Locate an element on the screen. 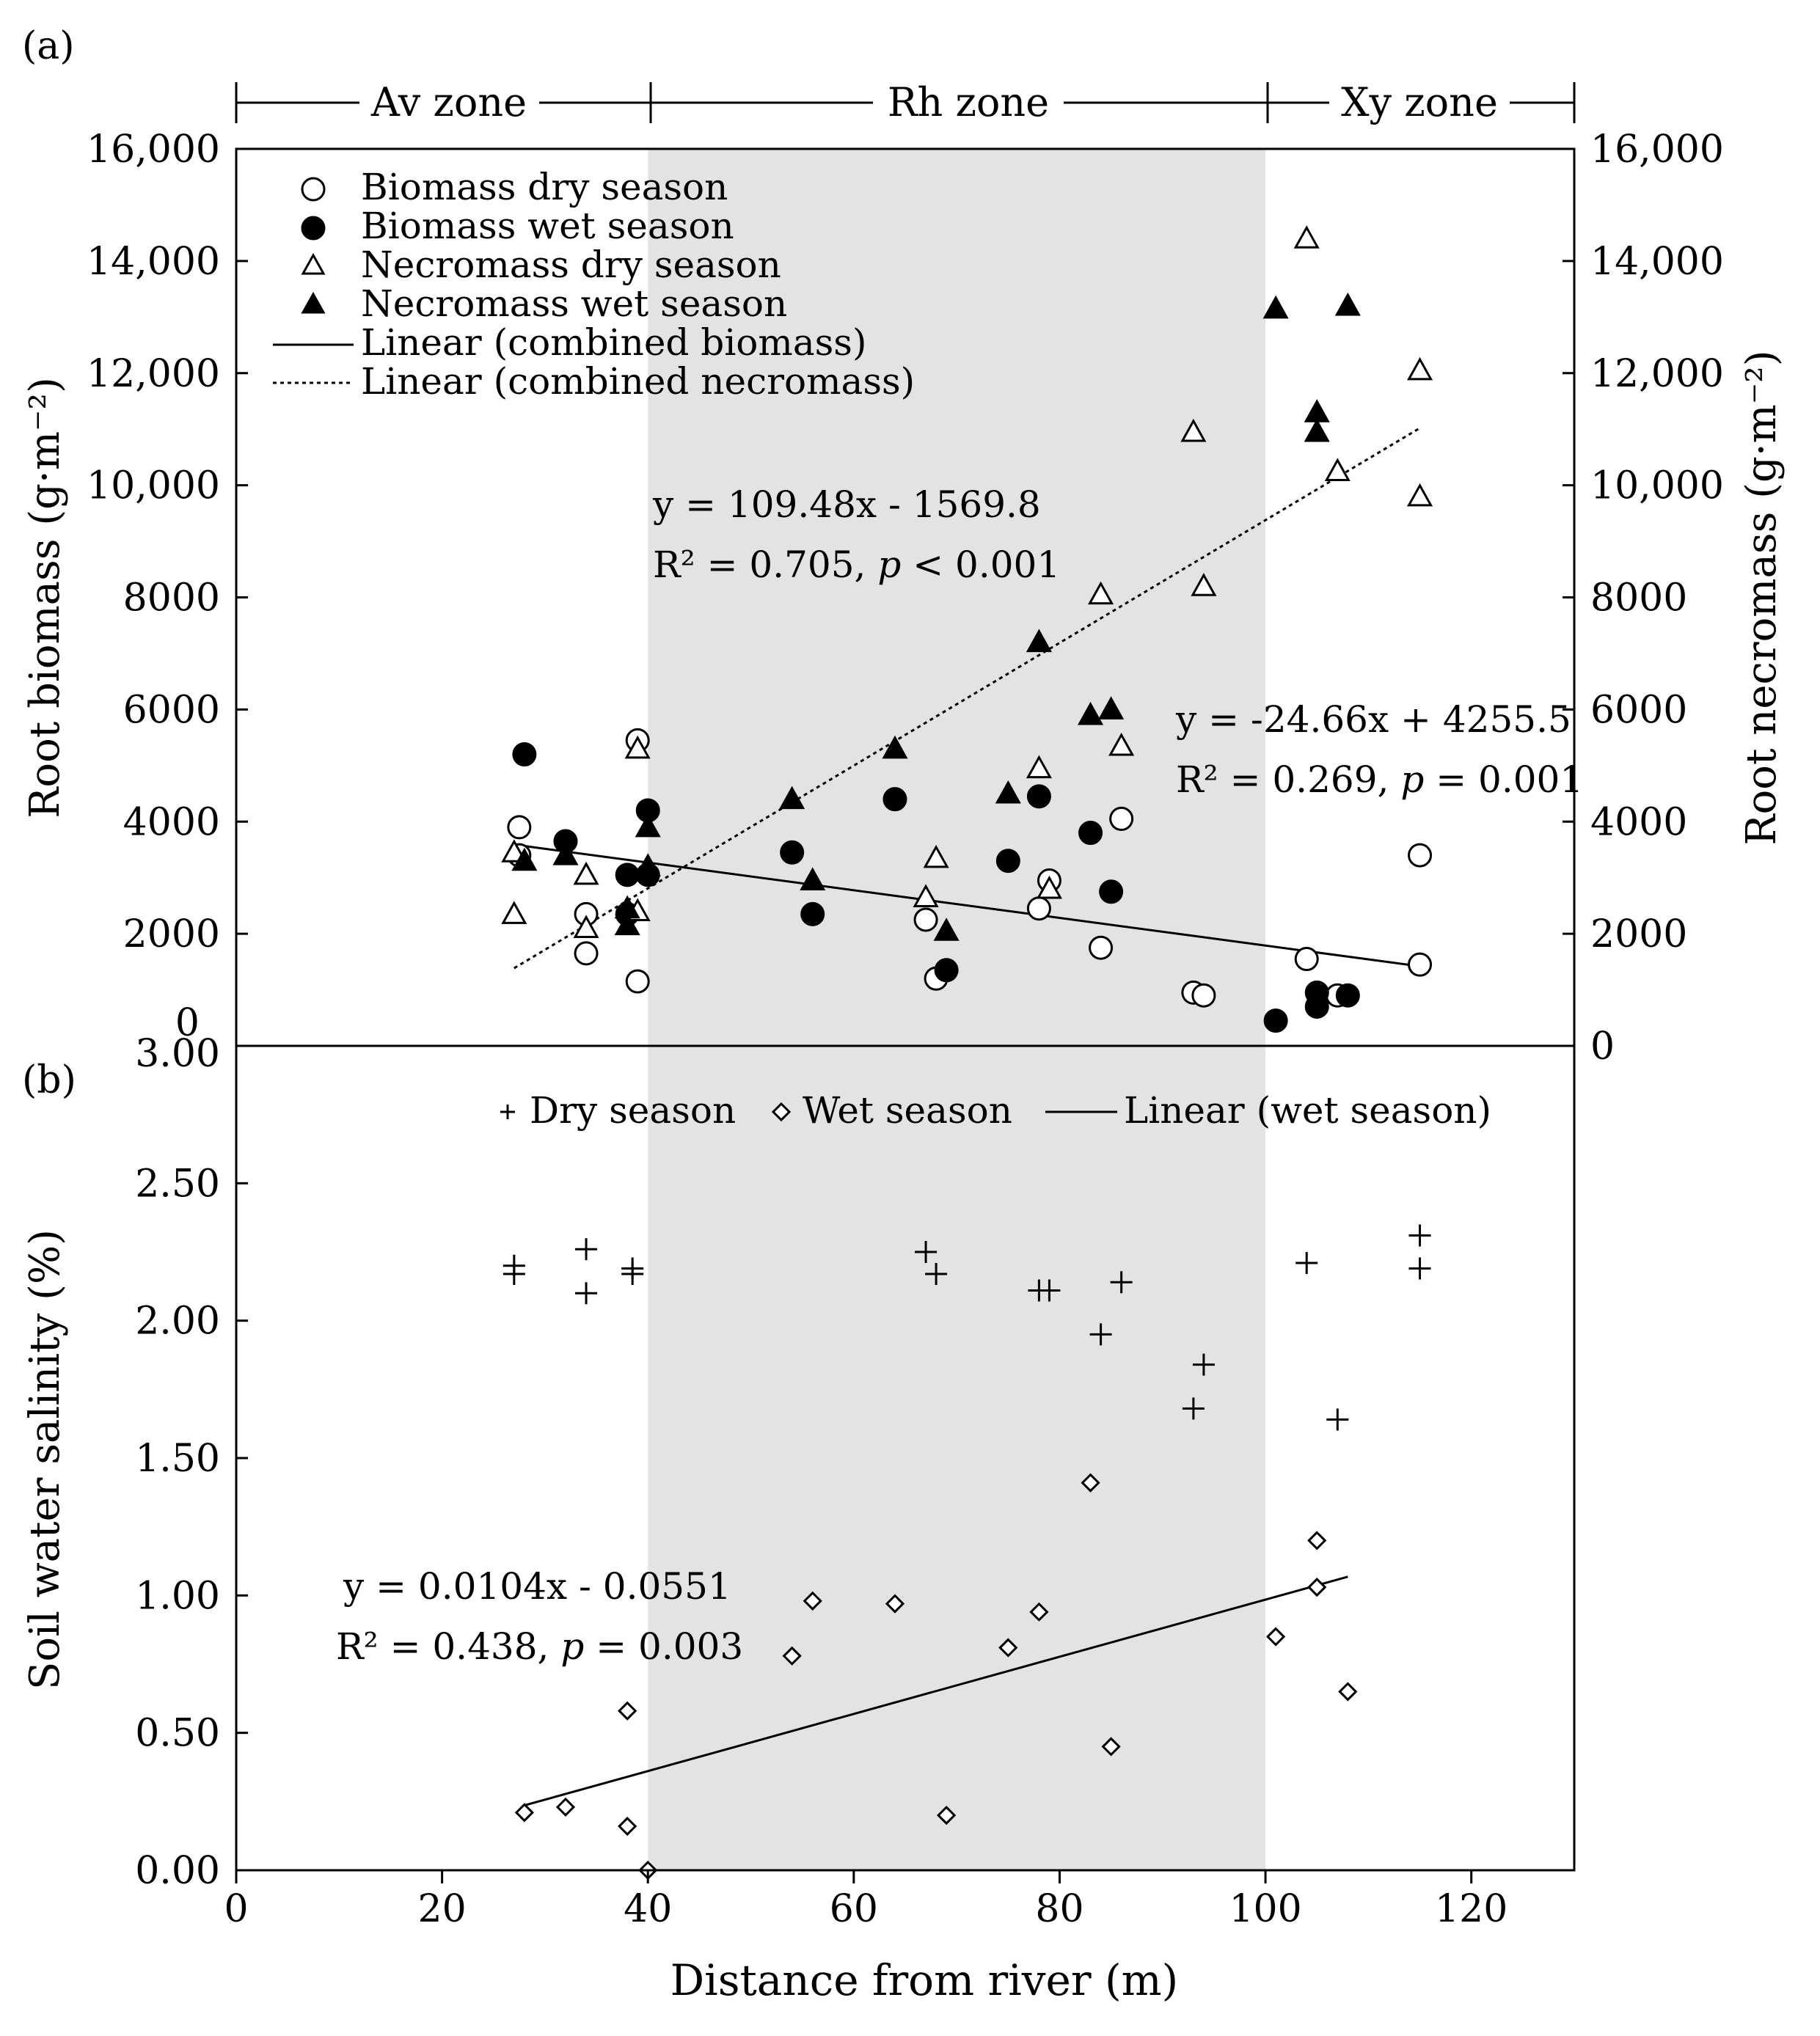 The height and width of the screenshot is (2036, 1820). b-left-tick-label-6: 3.00 is located at coordinates (178, 1054).